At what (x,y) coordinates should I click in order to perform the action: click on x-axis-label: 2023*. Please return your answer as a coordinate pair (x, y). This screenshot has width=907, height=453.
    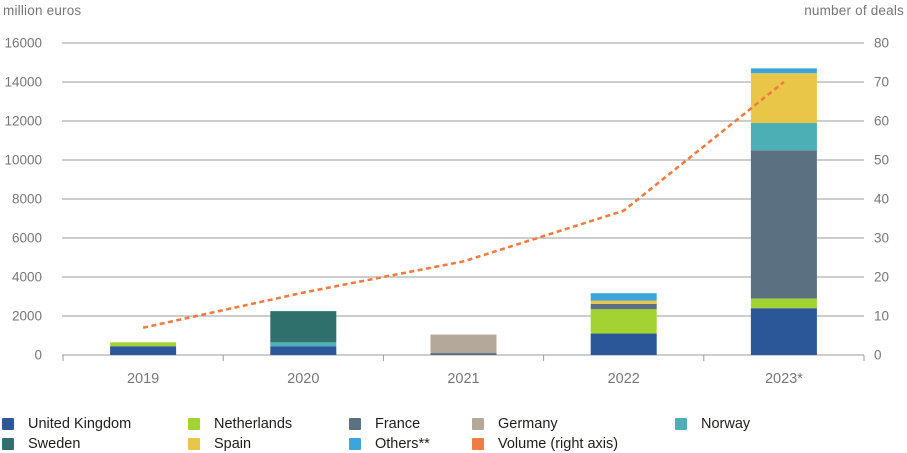
    Looking at the image, I should click on (784, 379).